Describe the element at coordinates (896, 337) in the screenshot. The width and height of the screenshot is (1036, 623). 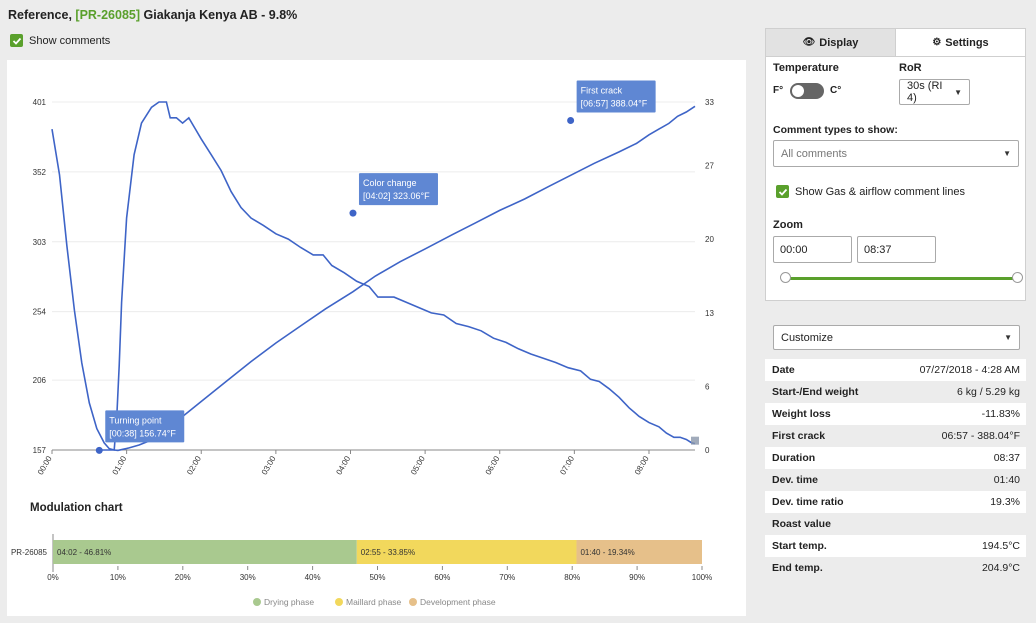
I see `customize-select: Customize ▼` at that location.